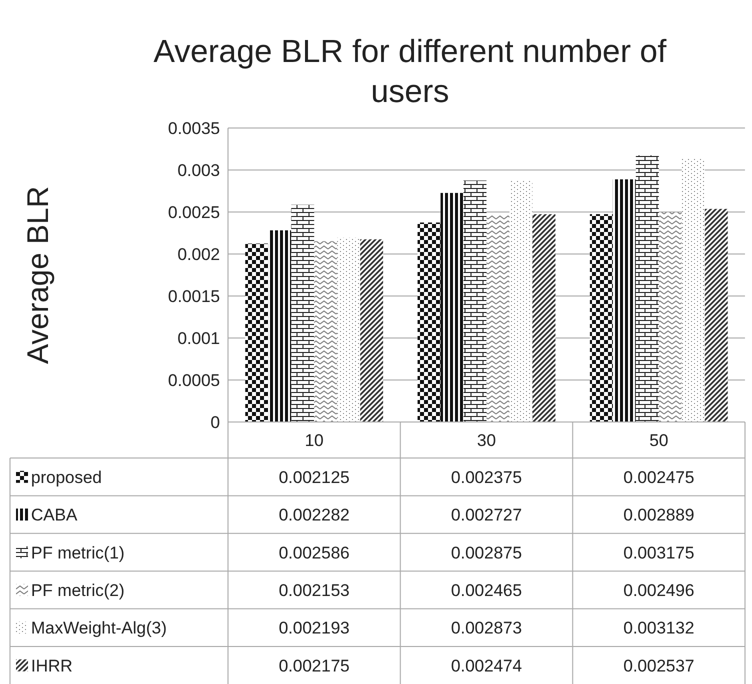  What do you see at coordinates (198, 254) in the screenshot?
I see `y-tick-label: 0.002` at bounding box center [198, 254].